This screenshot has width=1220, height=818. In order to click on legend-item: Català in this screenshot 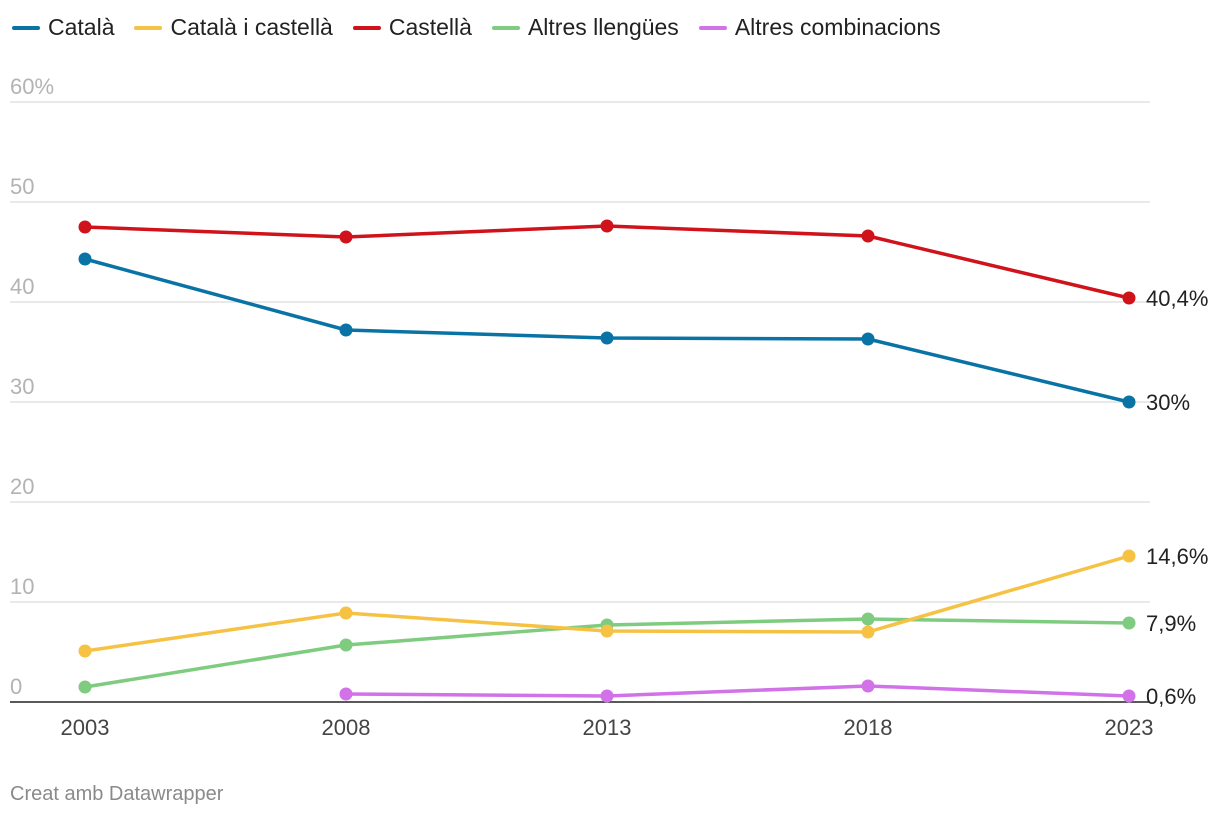, I will do `click(63, 27)`.